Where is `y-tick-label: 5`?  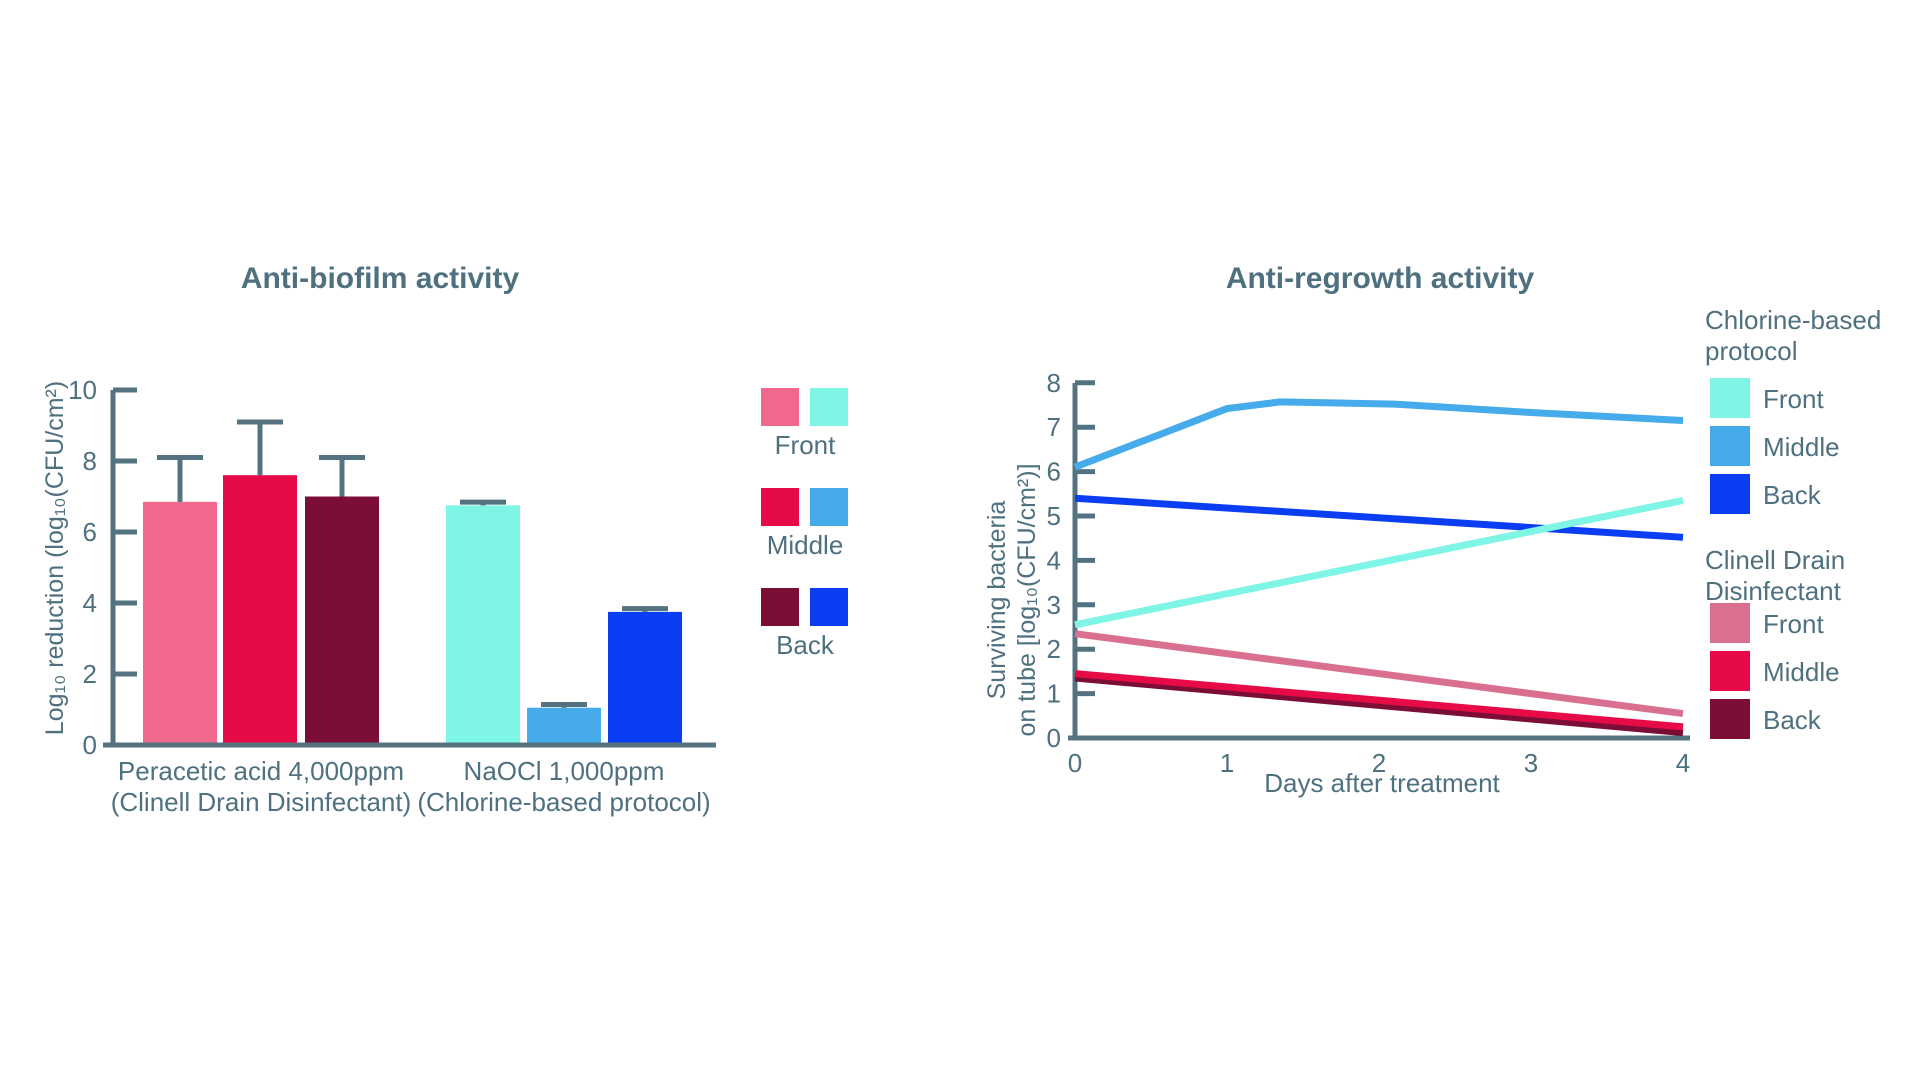 y-tick-label: 5 is located at coordinates (1054, 516).